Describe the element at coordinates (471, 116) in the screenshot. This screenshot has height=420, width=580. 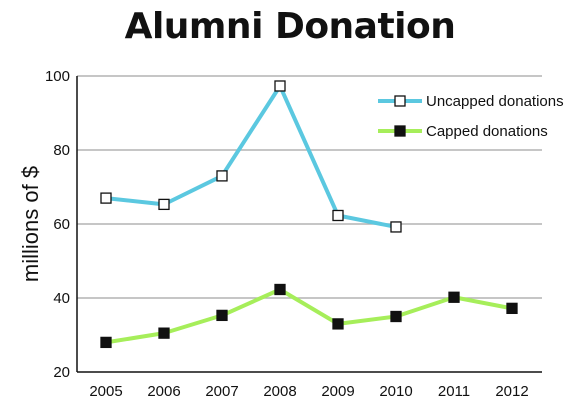
I see `legend: Uncapped donations Capped donations` at that location.